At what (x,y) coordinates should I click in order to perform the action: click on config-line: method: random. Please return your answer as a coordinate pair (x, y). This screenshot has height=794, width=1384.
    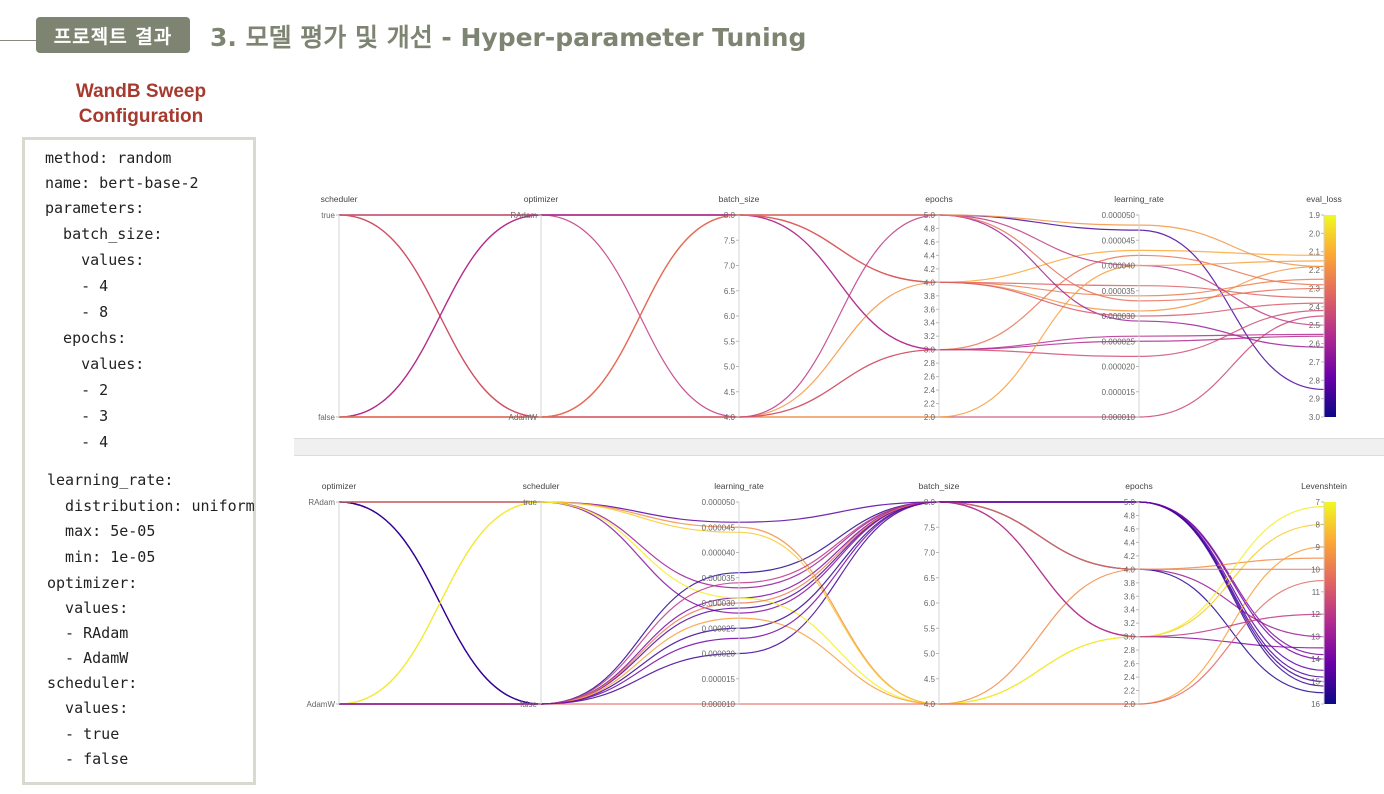
    Looking at the image, I should click on (108, 158).